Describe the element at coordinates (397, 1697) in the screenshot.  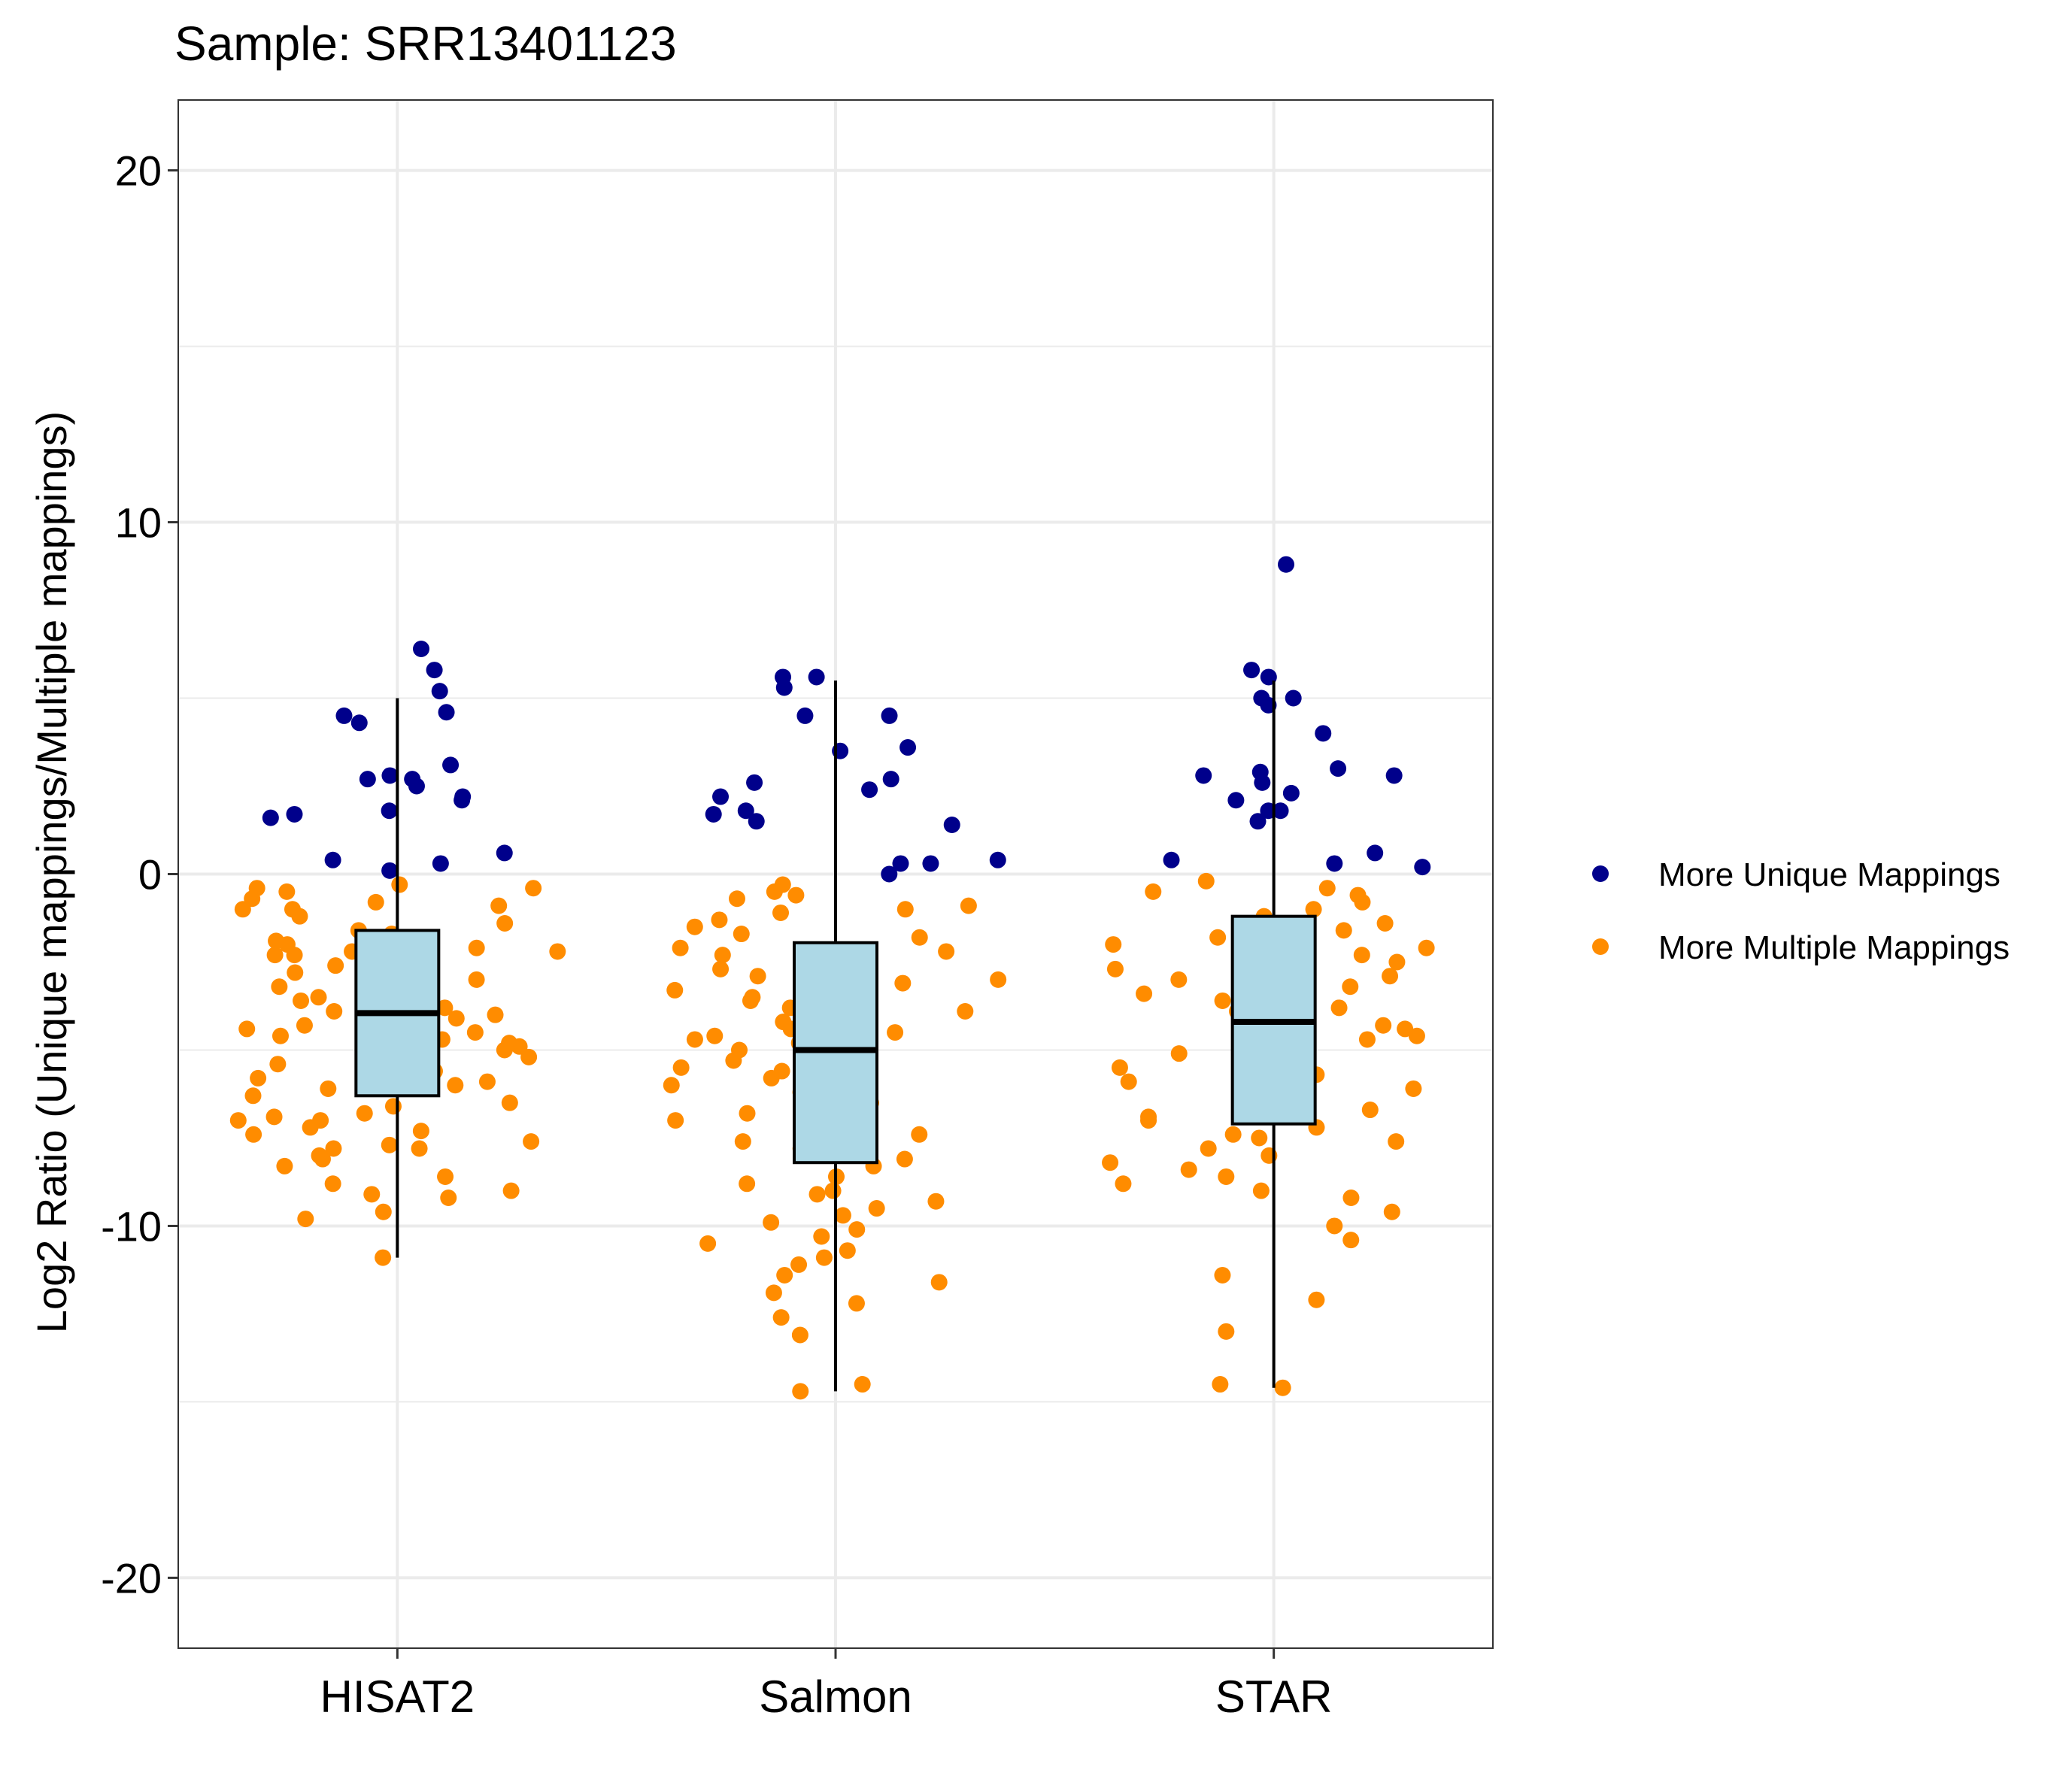
I see `x-tick-label: HISAT2` at that location.